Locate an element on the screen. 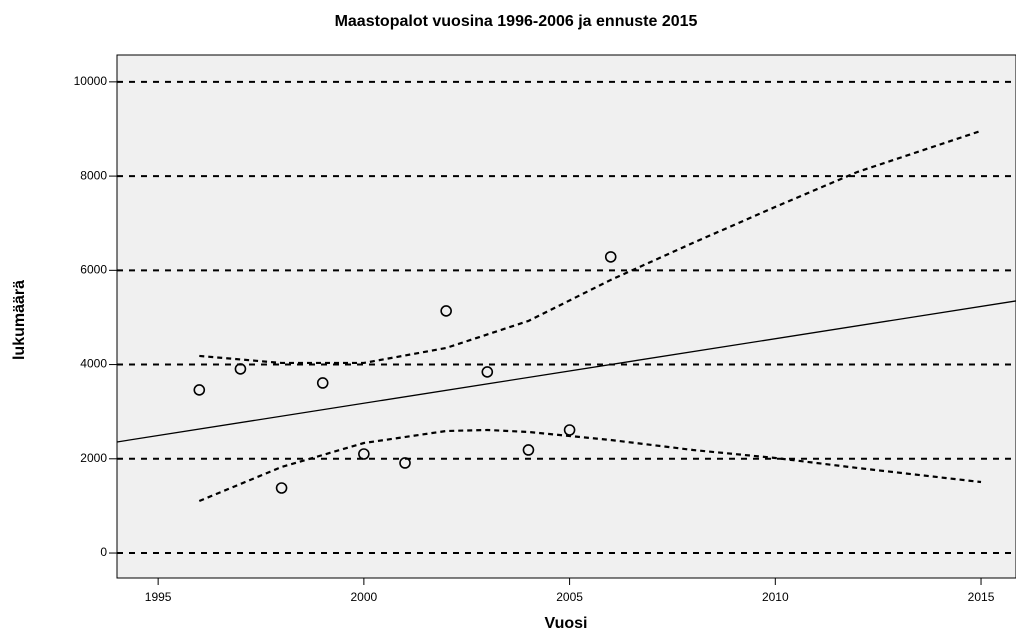  x-tick-label: 1995 is located at coordinates (158, 597).